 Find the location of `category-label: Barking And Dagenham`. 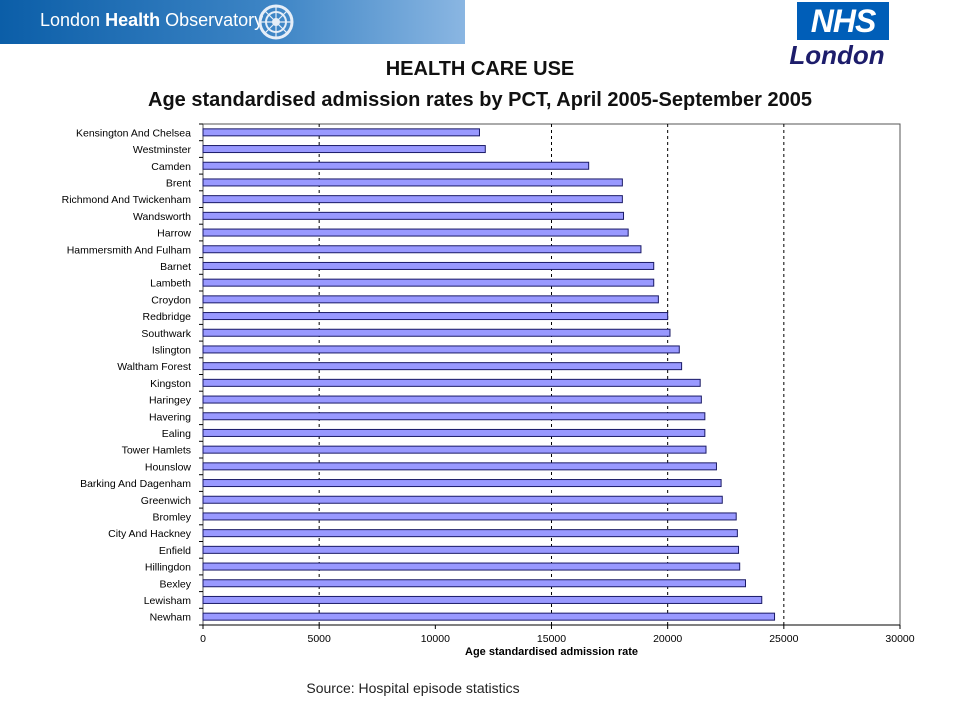

category-label: Barking And Dagenham is located at coordinates (135, 484).